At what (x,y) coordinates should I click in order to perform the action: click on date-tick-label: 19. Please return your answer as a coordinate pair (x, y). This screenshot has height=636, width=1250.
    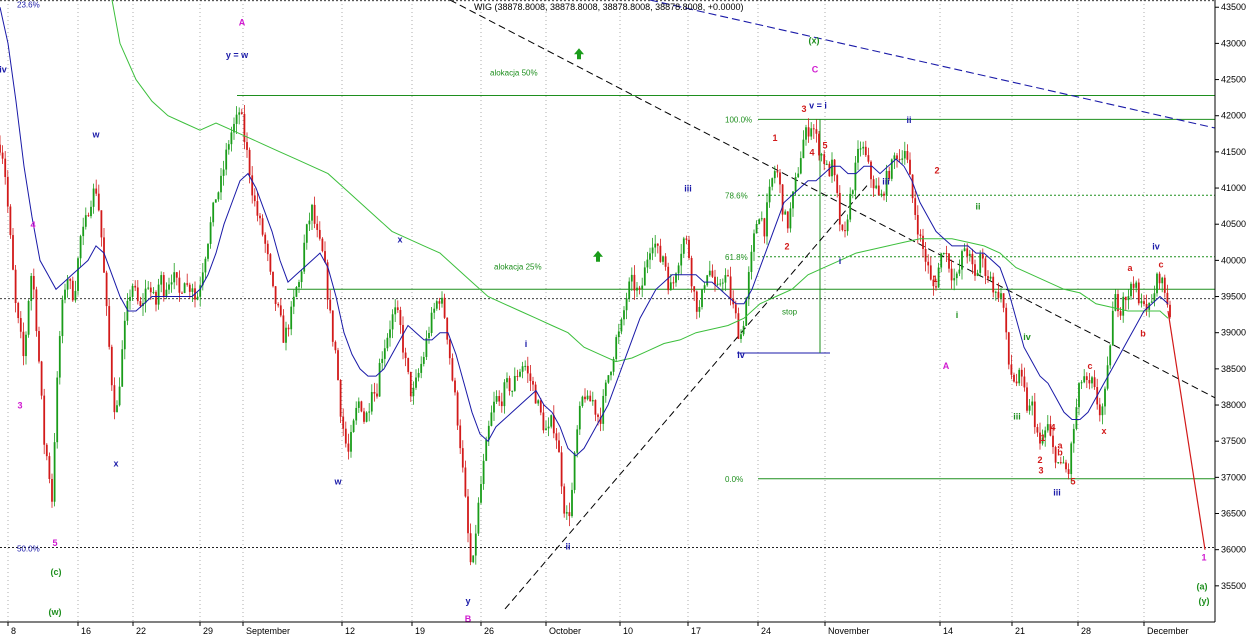
    Looking at the image, I should click on (420, 631).